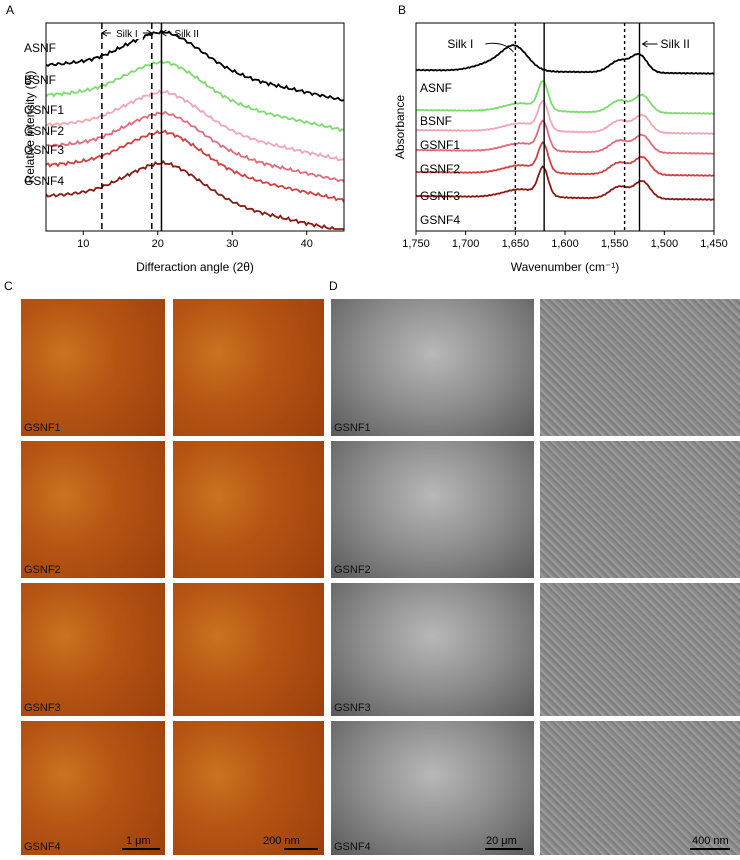  I want to click on y-axis-label: Absorbance, so click(400, 127).